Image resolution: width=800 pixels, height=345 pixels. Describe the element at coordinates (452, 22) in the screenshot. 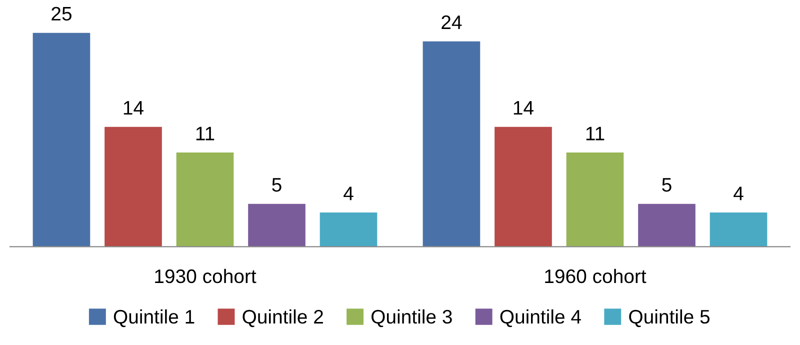

I see `data-label: 24` at that location.